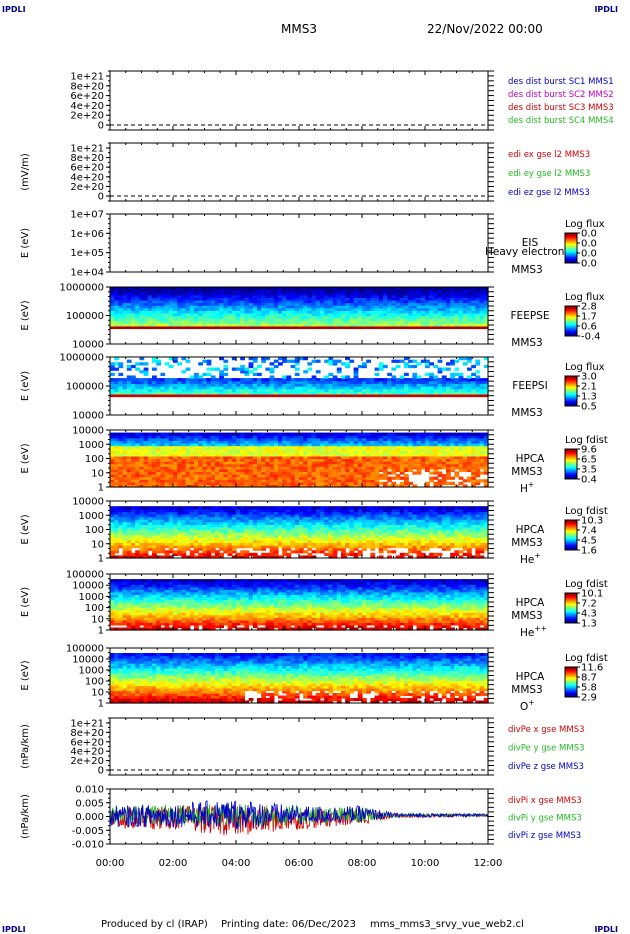 The width and height of the screenshot is (630, 934). What do you see at coordinates (88, 831) in the screenshot?
I see `y-tick-label: -0.005` at bounding box center [88, 831].